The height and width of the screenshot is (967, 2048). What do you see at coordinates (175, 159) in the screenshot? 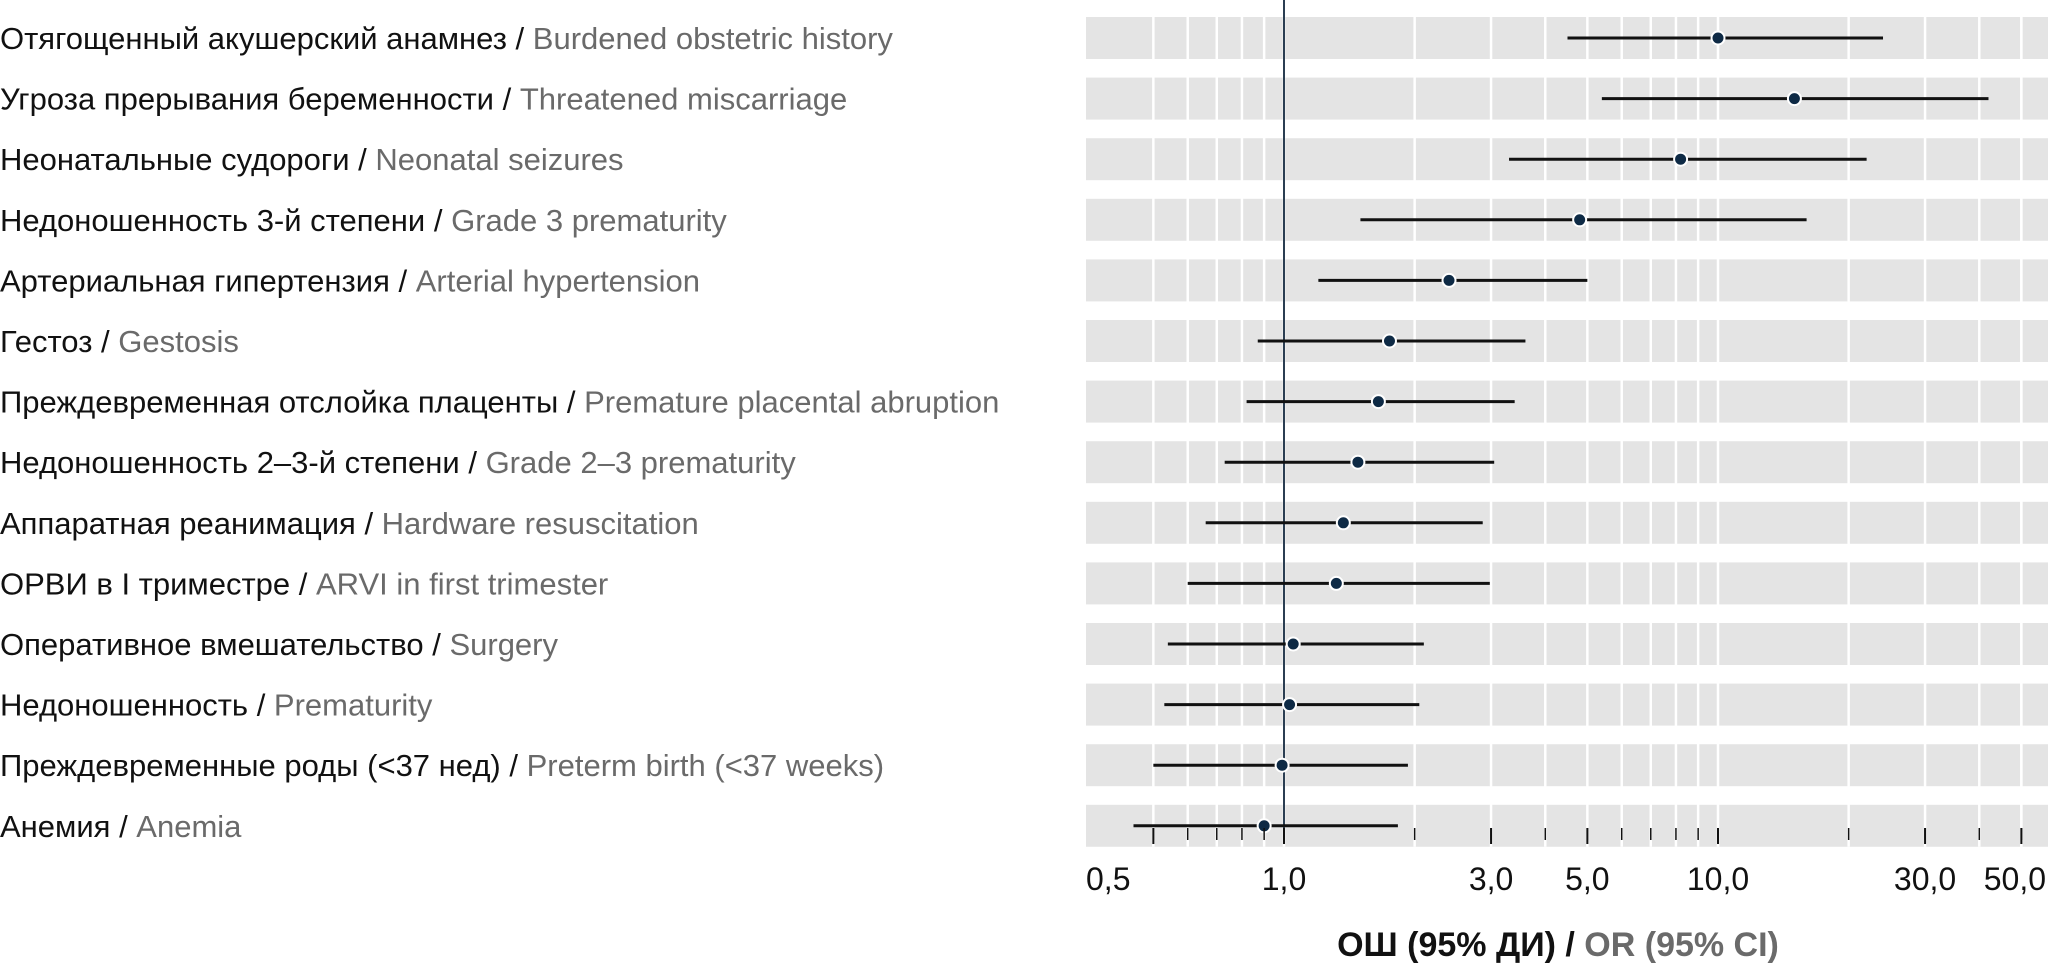
I see `row-label-ru: Неонатальные судороги` at bounding box center [175, 159].